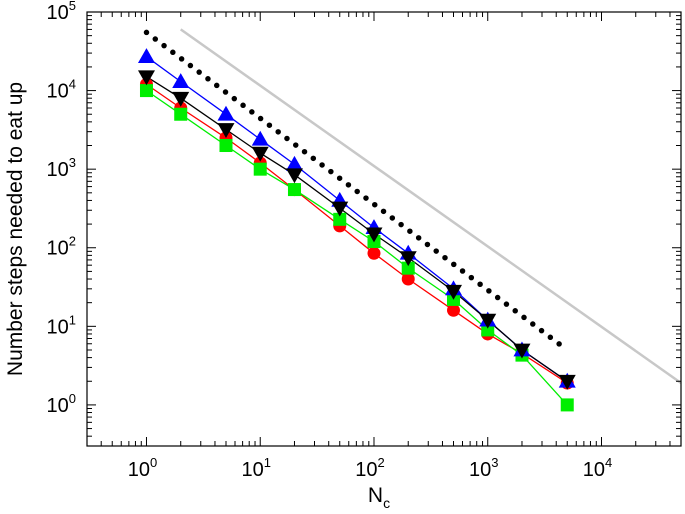 Image resolution: width=685 pixels, height=514 pixels. What do you see at coordinates (15, 229) in the screenshot?
I see `y-axis-label: Number steps needed to eat up` at bounding box center [15, 229].